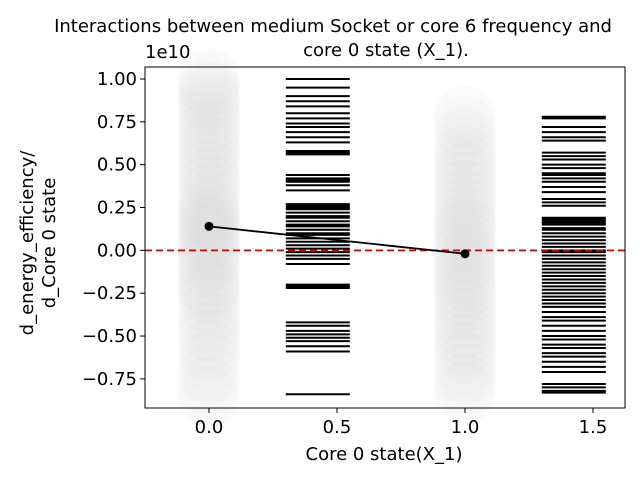  Describe the element at coordinates (386, 50) in the screenshot. I see `chart-title-line-2: core 0 state (X_1).` at that location.